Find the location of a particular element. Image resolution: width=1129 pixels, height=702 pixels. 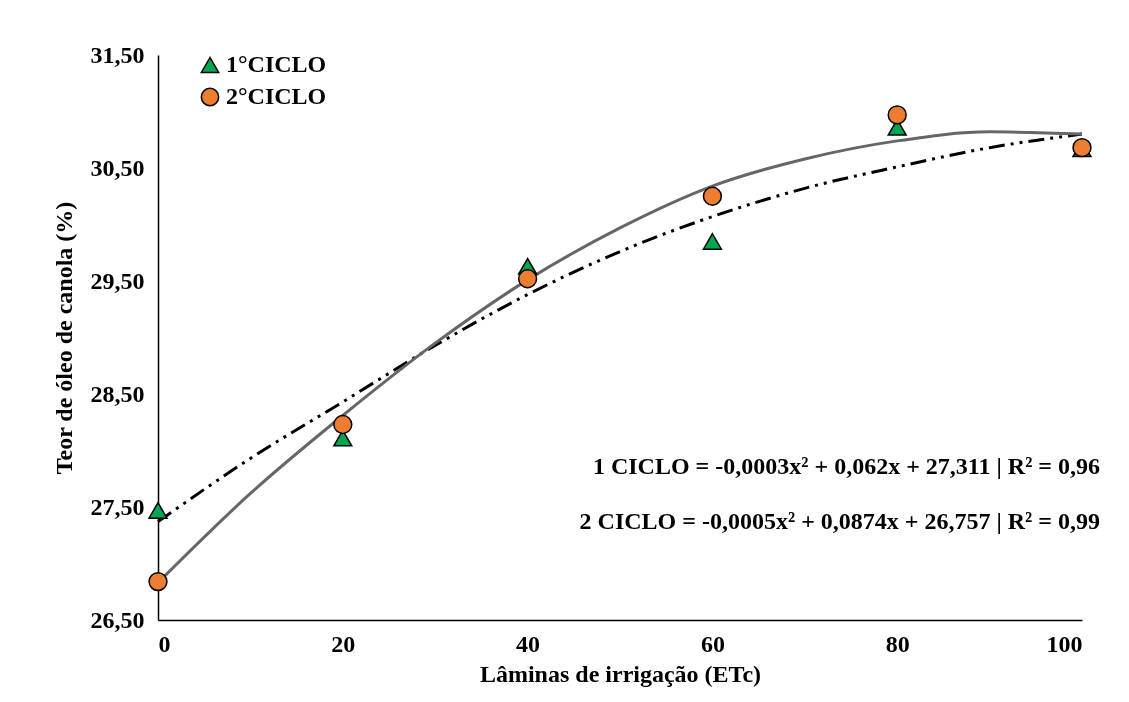

x-tick-label: 0 is located at coordinates (164, 643).